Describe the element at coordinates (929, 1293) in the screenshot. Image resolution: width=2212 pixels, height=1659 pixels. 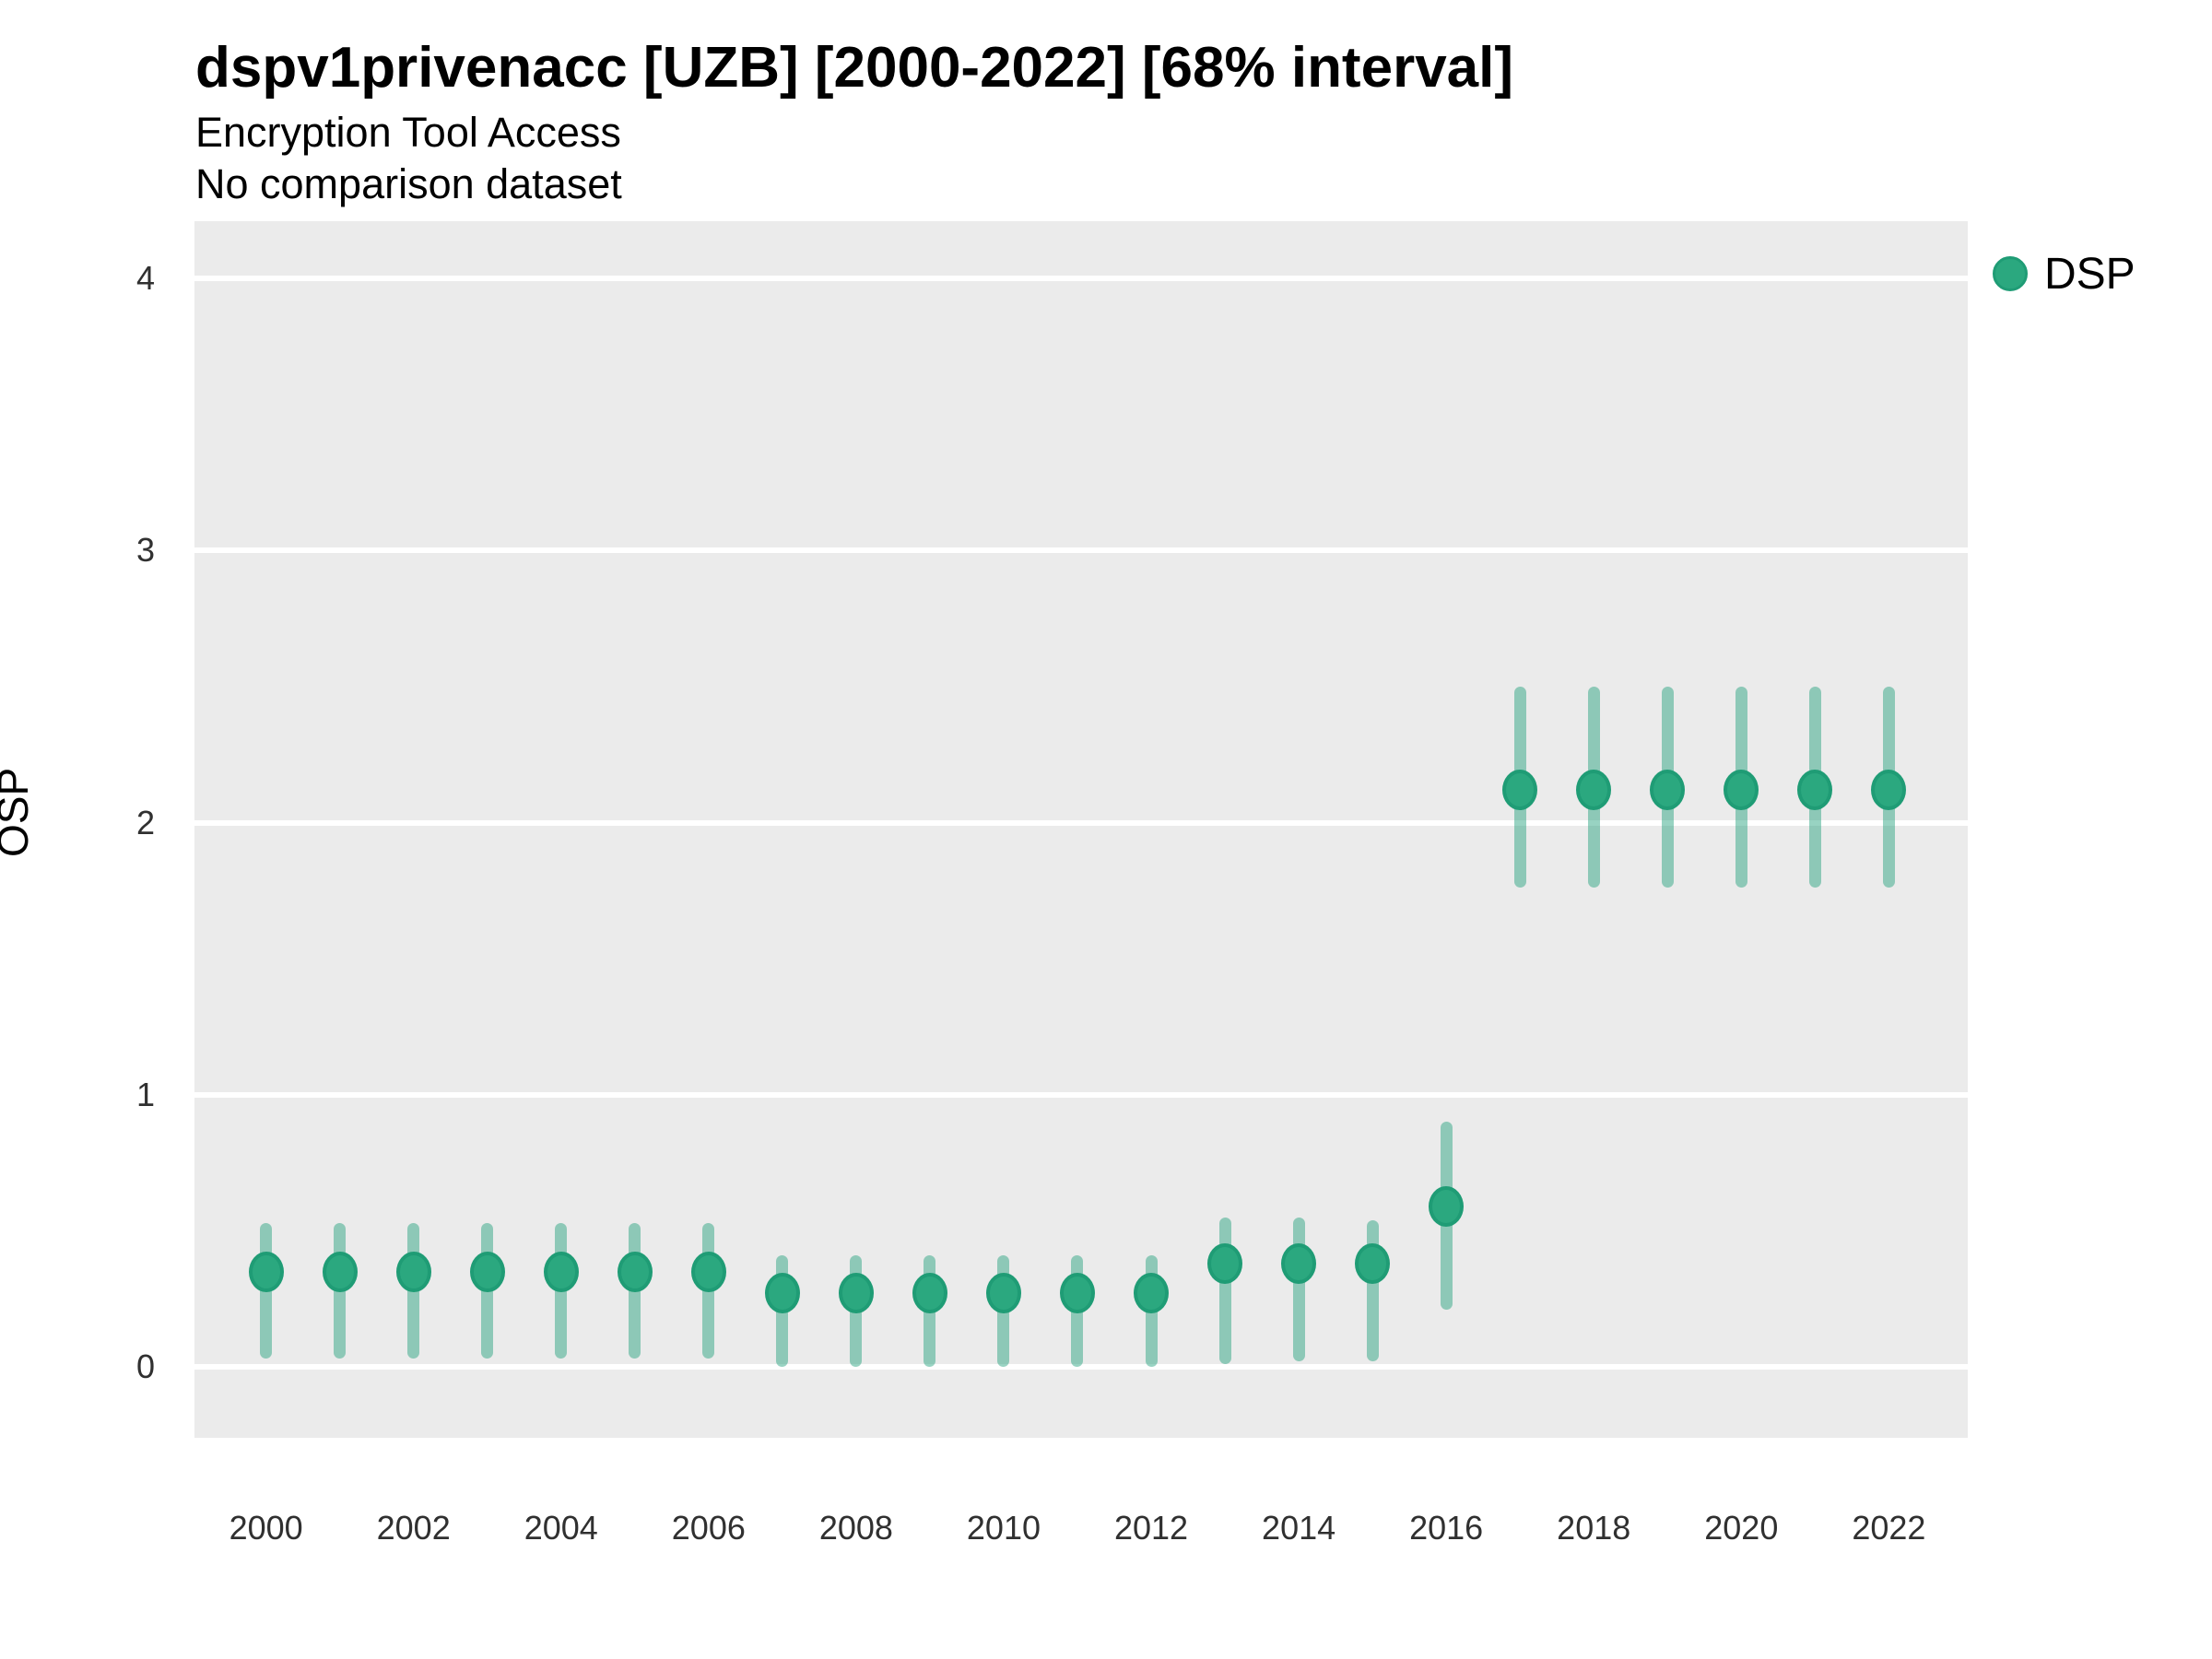
I see `data-point-2009` at that location.